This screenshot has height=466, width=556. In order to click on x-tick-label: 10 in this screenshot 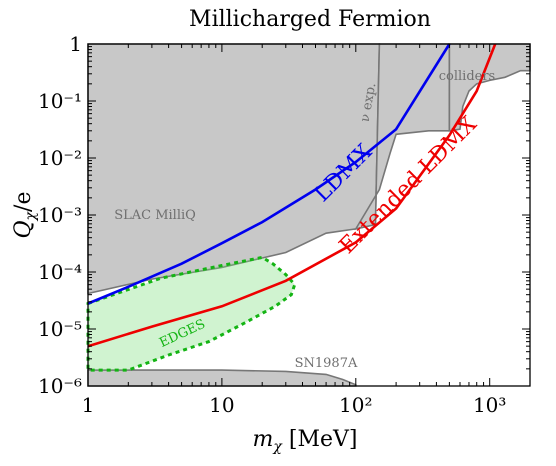, I will do `click(221, 405)`.